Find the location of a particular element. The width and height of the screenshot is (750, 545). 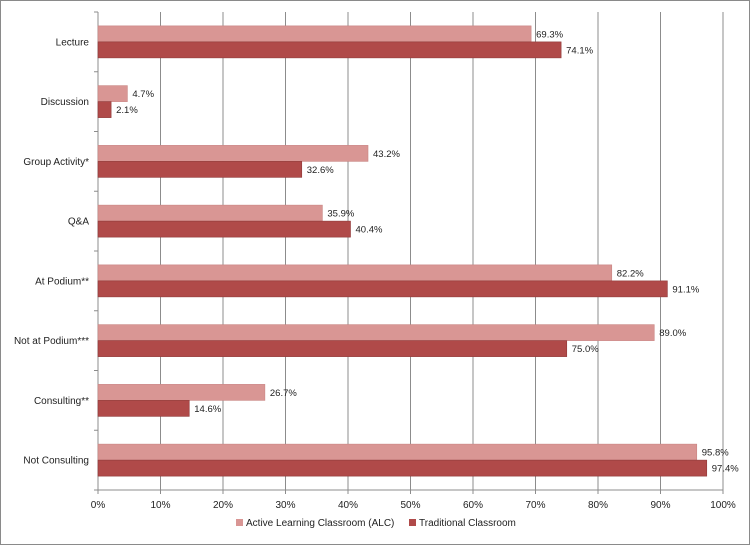

x-tick-label: 80% is located at coordinates (598, 505).